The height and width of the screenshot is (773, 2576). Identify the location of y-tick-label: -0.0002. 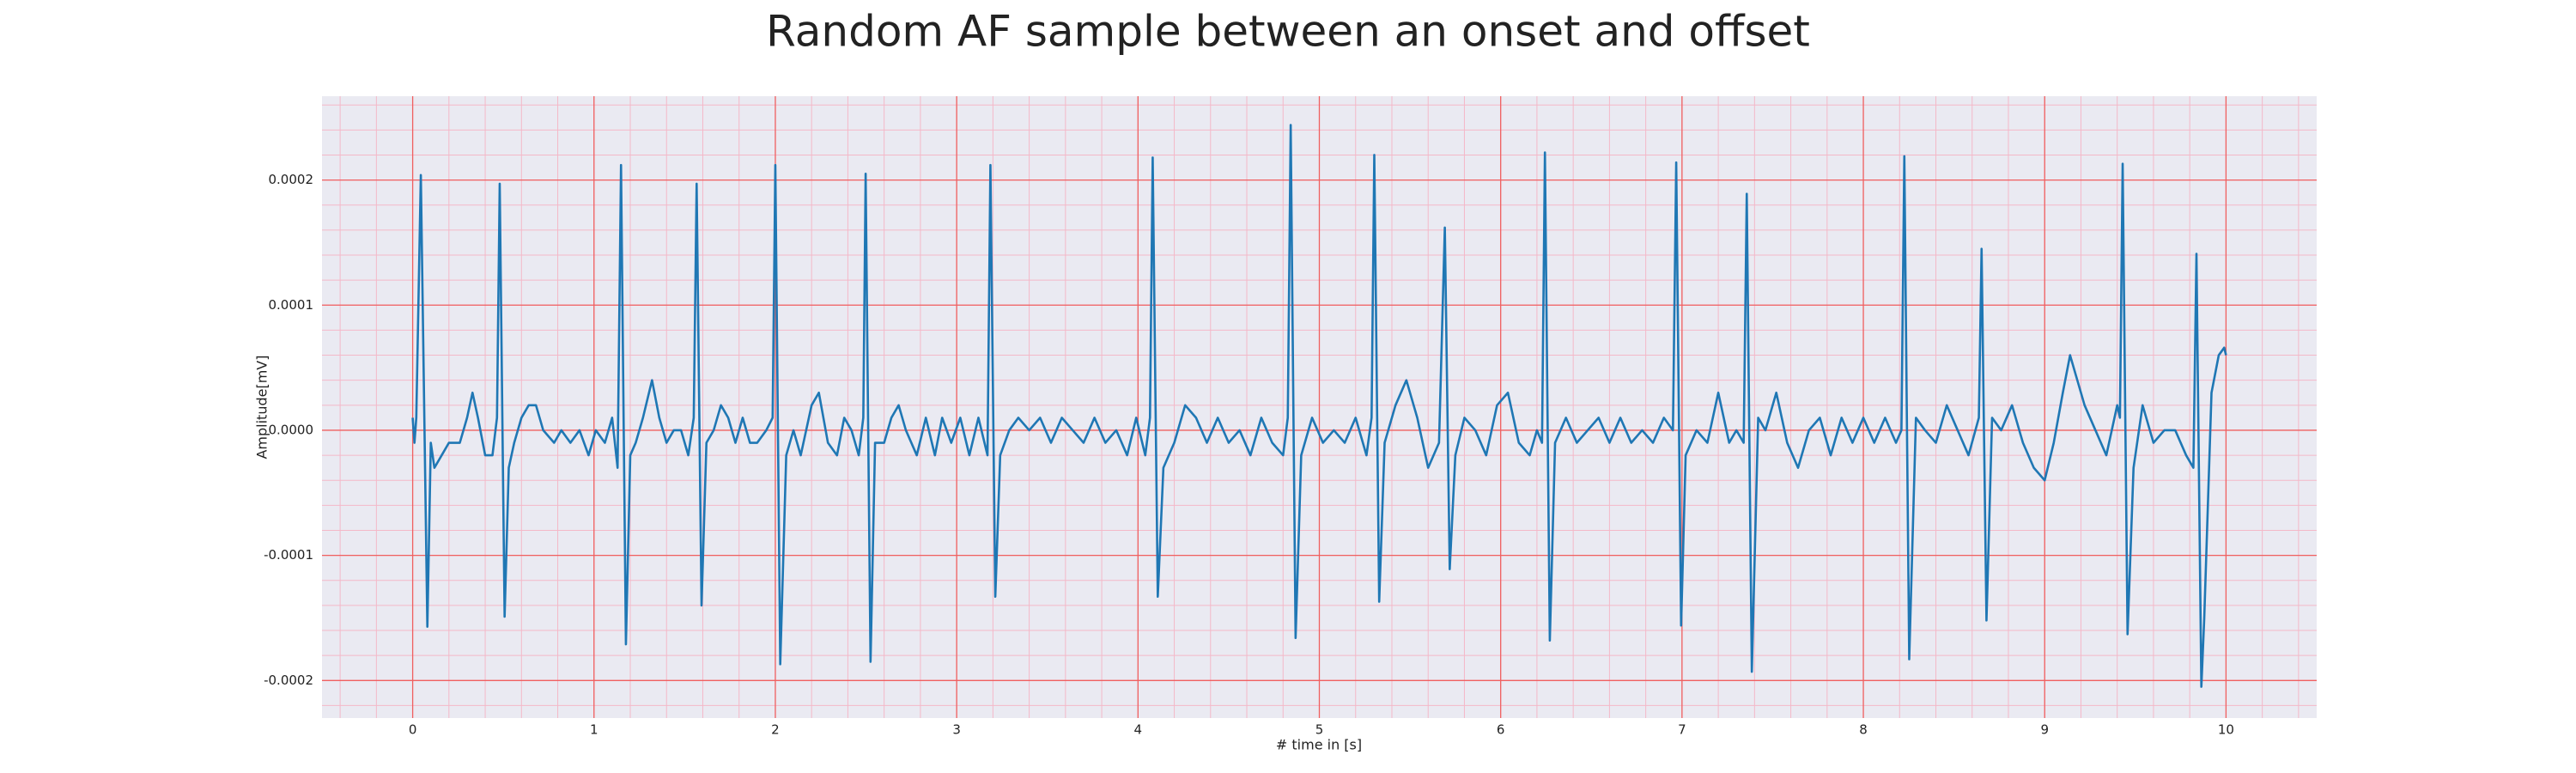
(289, 680).